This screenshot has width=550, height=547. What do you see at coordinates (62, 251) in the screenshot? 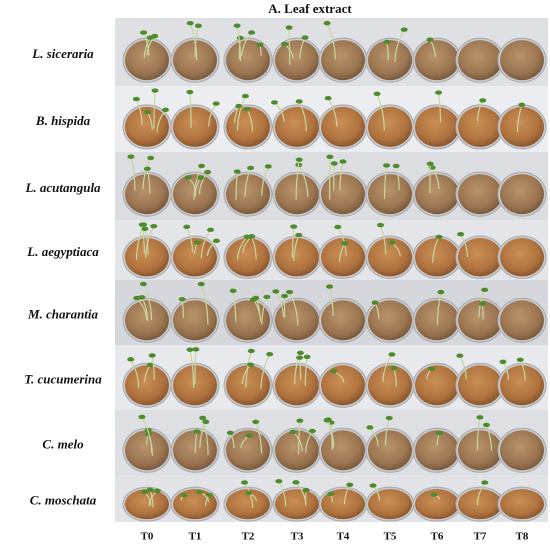
I see `row-label: L. aegyptiaca` at bounding box center [62, 251].